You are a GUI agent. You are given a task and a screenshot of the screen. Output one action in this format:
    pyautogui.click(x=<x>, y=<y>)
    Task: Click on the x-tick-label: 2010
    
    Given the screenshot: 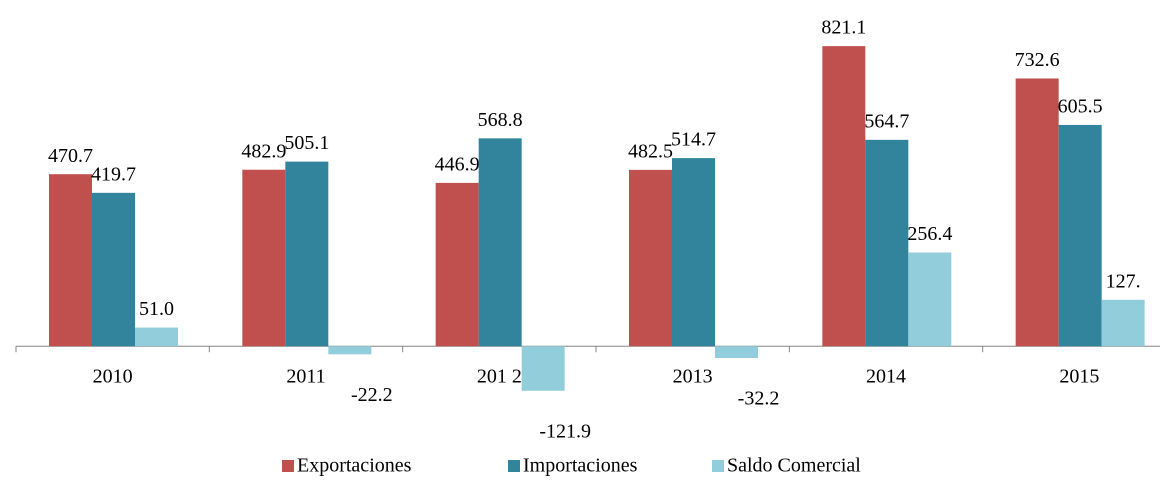 What is the action you would take?
    pyautogui.click(x=113, y=377)
    